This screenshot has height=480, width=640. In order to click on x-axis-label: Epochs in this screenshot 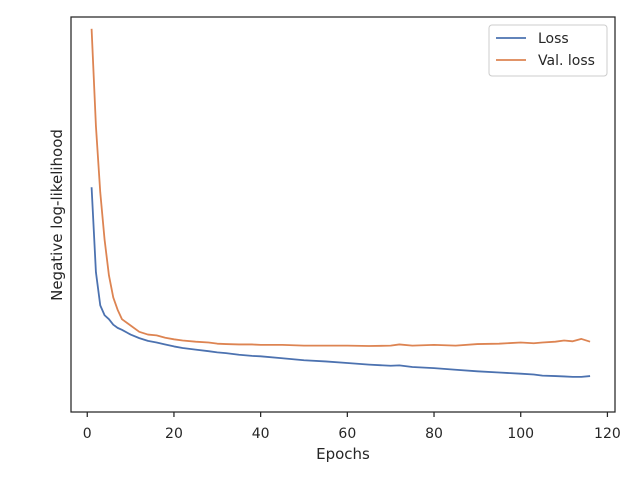, I will do `click(343, 454)`.